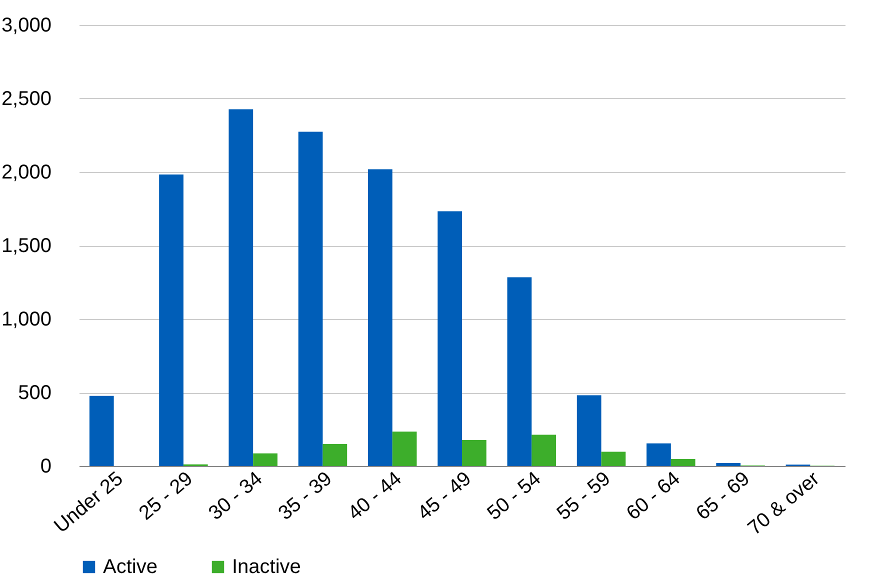 The image size is (869, 585). What do you see at coordinates (653, 496) in the screenshot?
I see `x-tick-label: 60 - 64` at bounding box center [653, 496].